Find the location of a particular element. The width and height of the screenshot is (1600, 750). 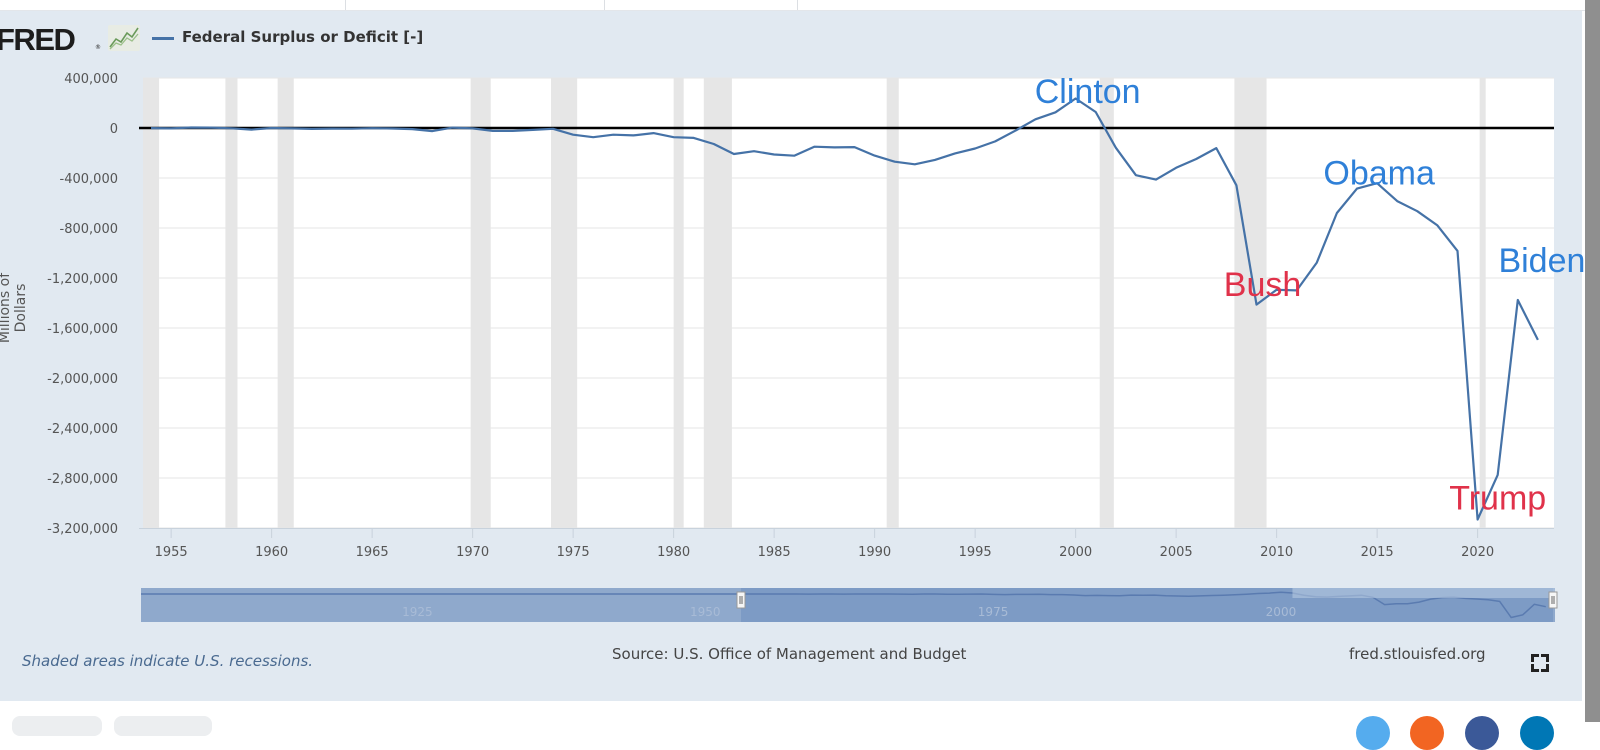

facebook-share-icon is located at coordinates (1482, 733).